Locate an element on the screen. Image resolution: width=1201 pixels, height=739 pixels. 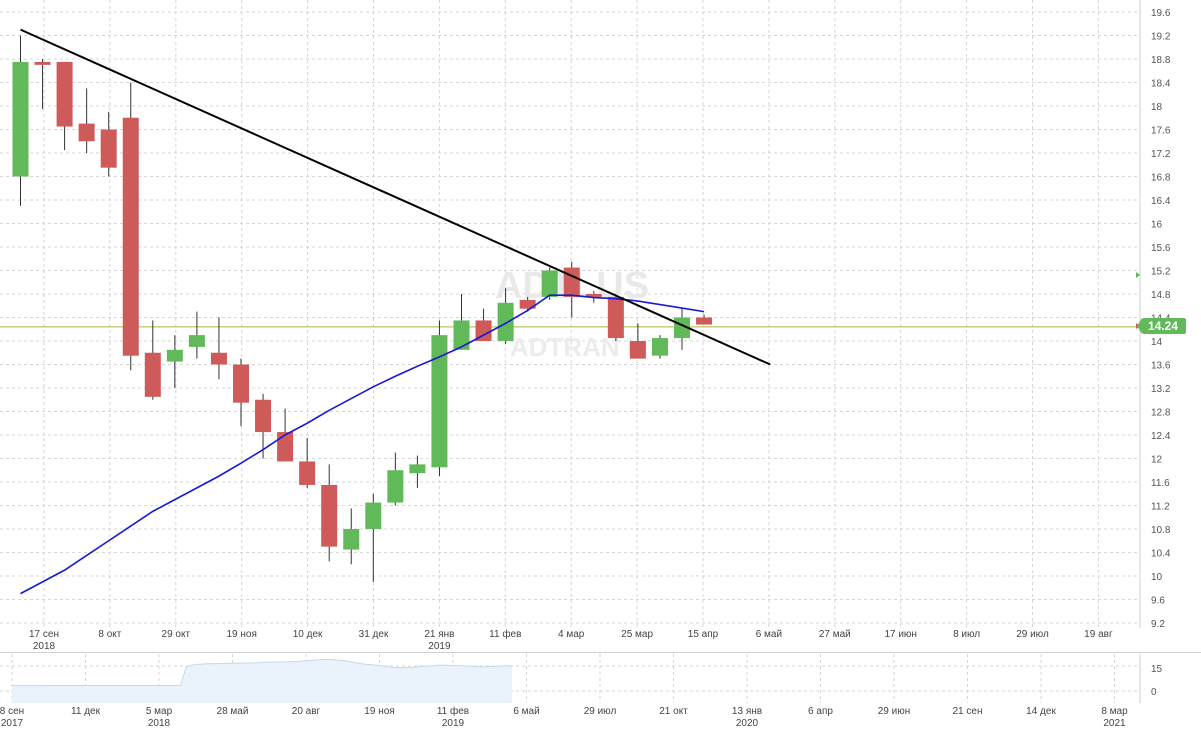
price-badge: 14.24 is located at coordinates (1161, 326).